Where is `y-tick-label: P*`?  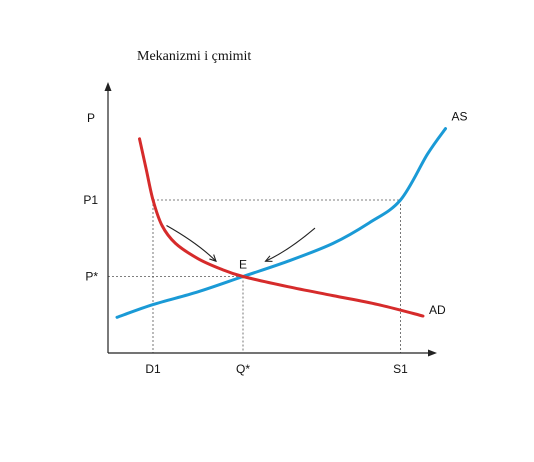
y-tick-label: P* is located at coordinates (91, 277).